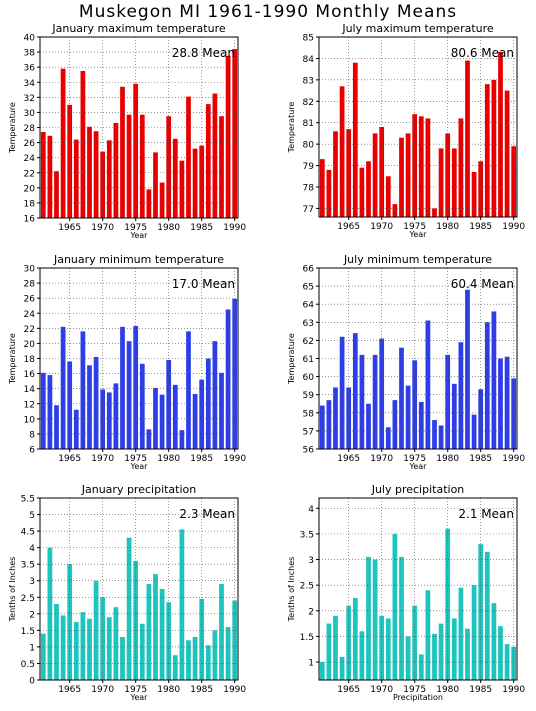 This screenshot has width=536, height=711. Describe the element at coordinates (30, 420) in the screenshot. I see `y-tick-label: 10` at that location.